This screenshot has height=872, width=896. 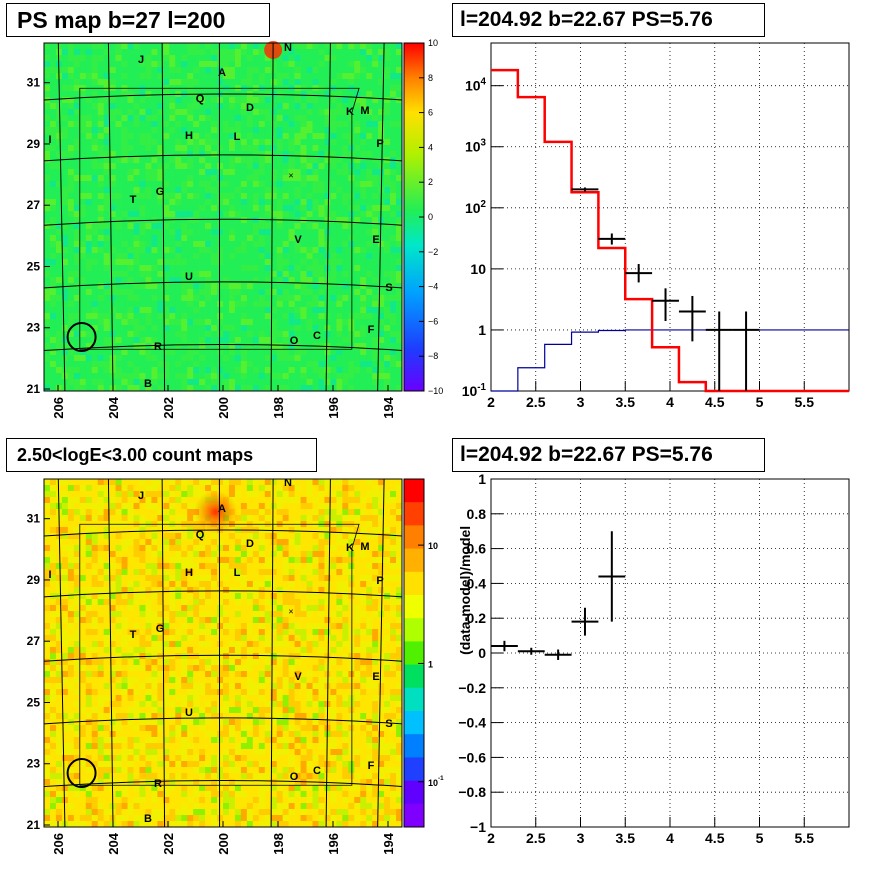 What do you see at coordinates (435, 391) in the screenshot?
I see `colorbar-tick-label: −10` at bounding box center [435, 391].